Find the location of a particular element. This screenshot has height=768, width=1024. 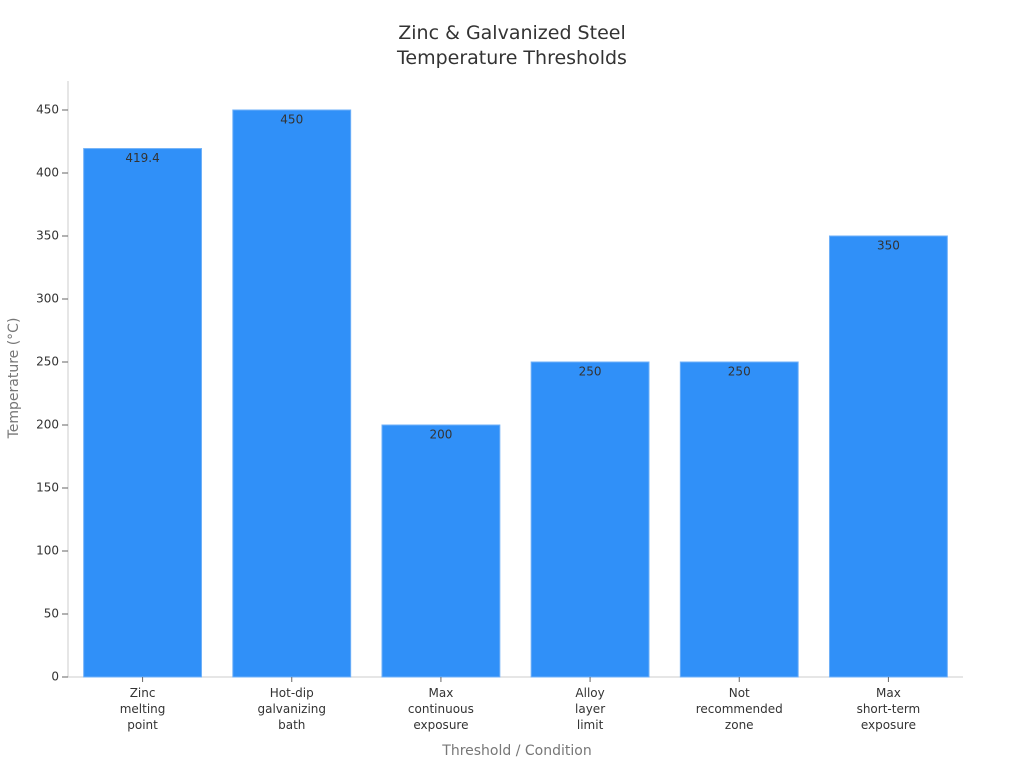

y-tick-label: 50 is located at coordinates (51, 614).